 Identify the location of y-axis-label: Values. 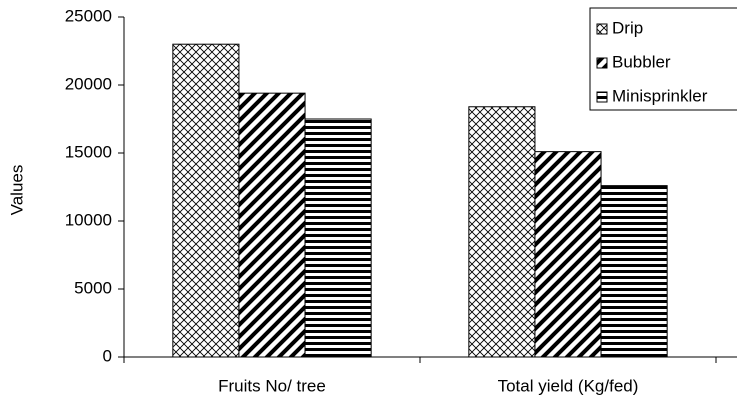
(16, 190).